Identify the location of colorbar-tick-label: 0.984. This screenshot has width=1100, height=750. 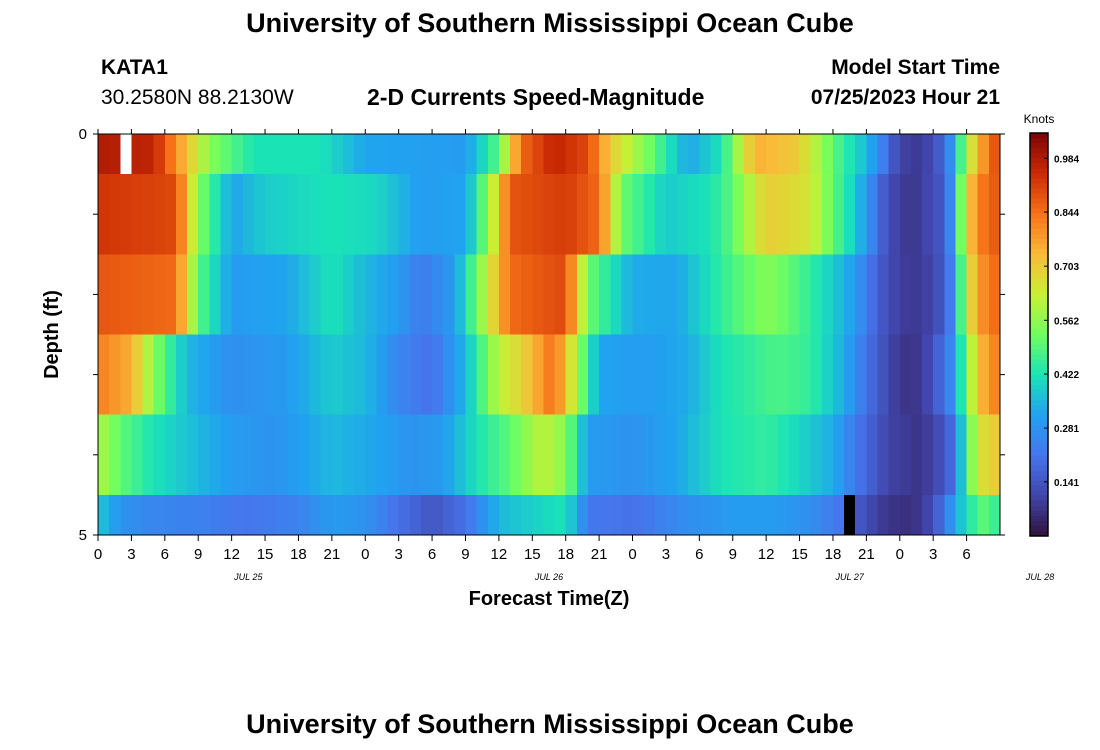
(1066, 159).